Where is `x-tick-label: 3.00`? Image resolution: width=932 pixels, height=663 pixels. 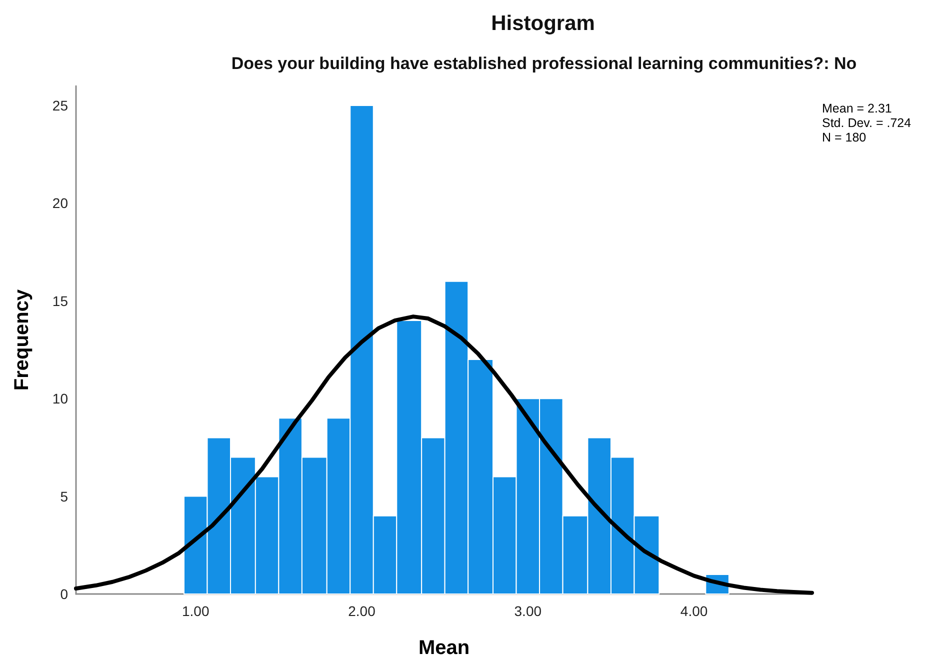
x-tick-label: 3.00 is located at coordinates (528, 611).